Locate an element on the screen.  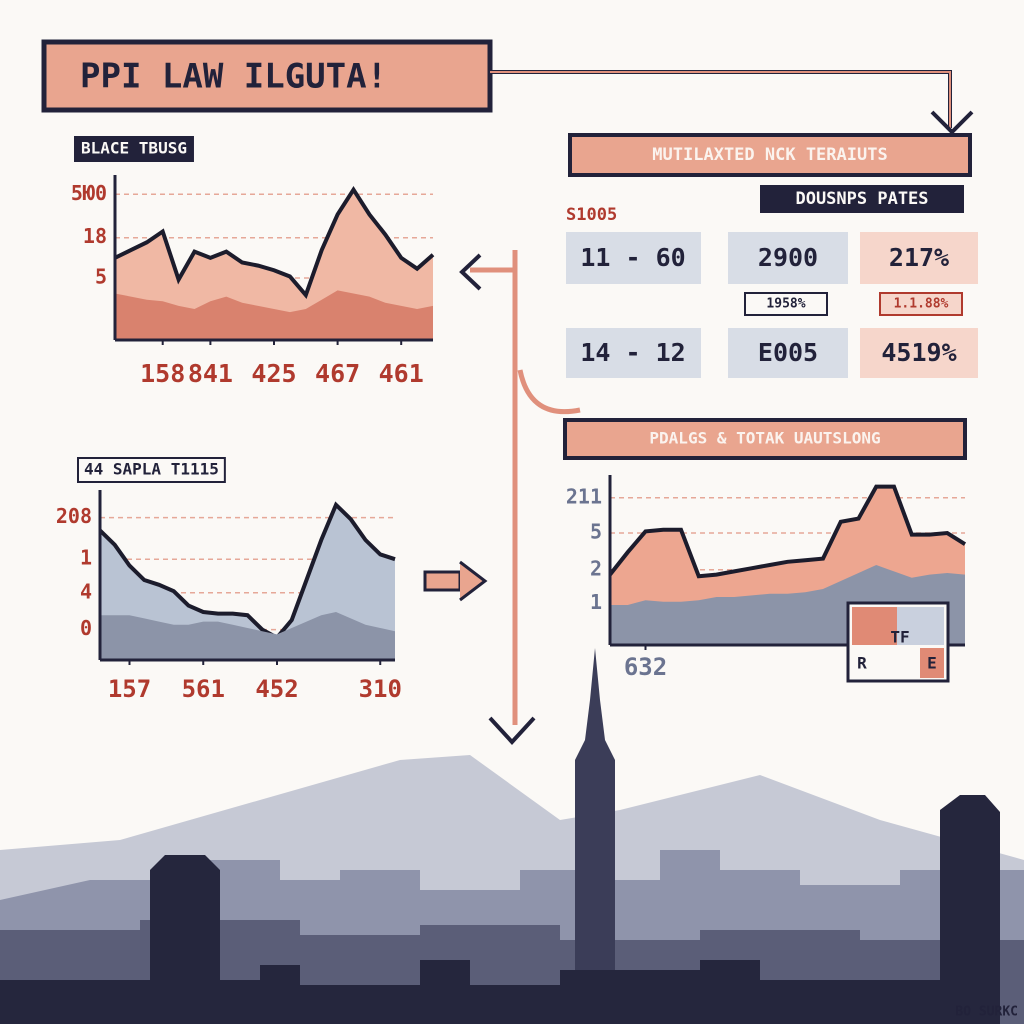
stat-value: 14 - 12 is located at coordinates (632, 352).